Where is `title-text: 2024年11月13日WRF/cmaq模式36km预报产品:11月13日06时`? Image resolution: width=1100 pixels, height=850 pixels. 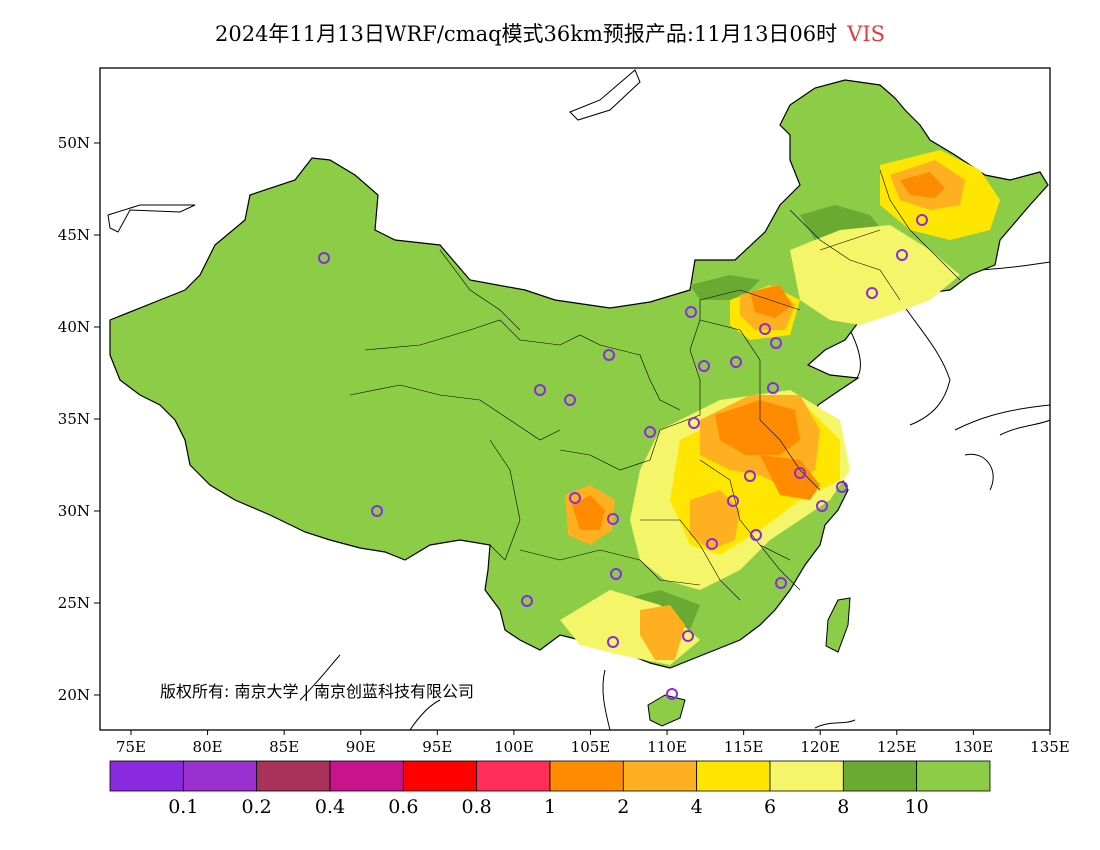
title-text: 2024年11月13日WRF/cmaq模式36km预报产品:11月13日06时 is located at coordinates (526, 34).